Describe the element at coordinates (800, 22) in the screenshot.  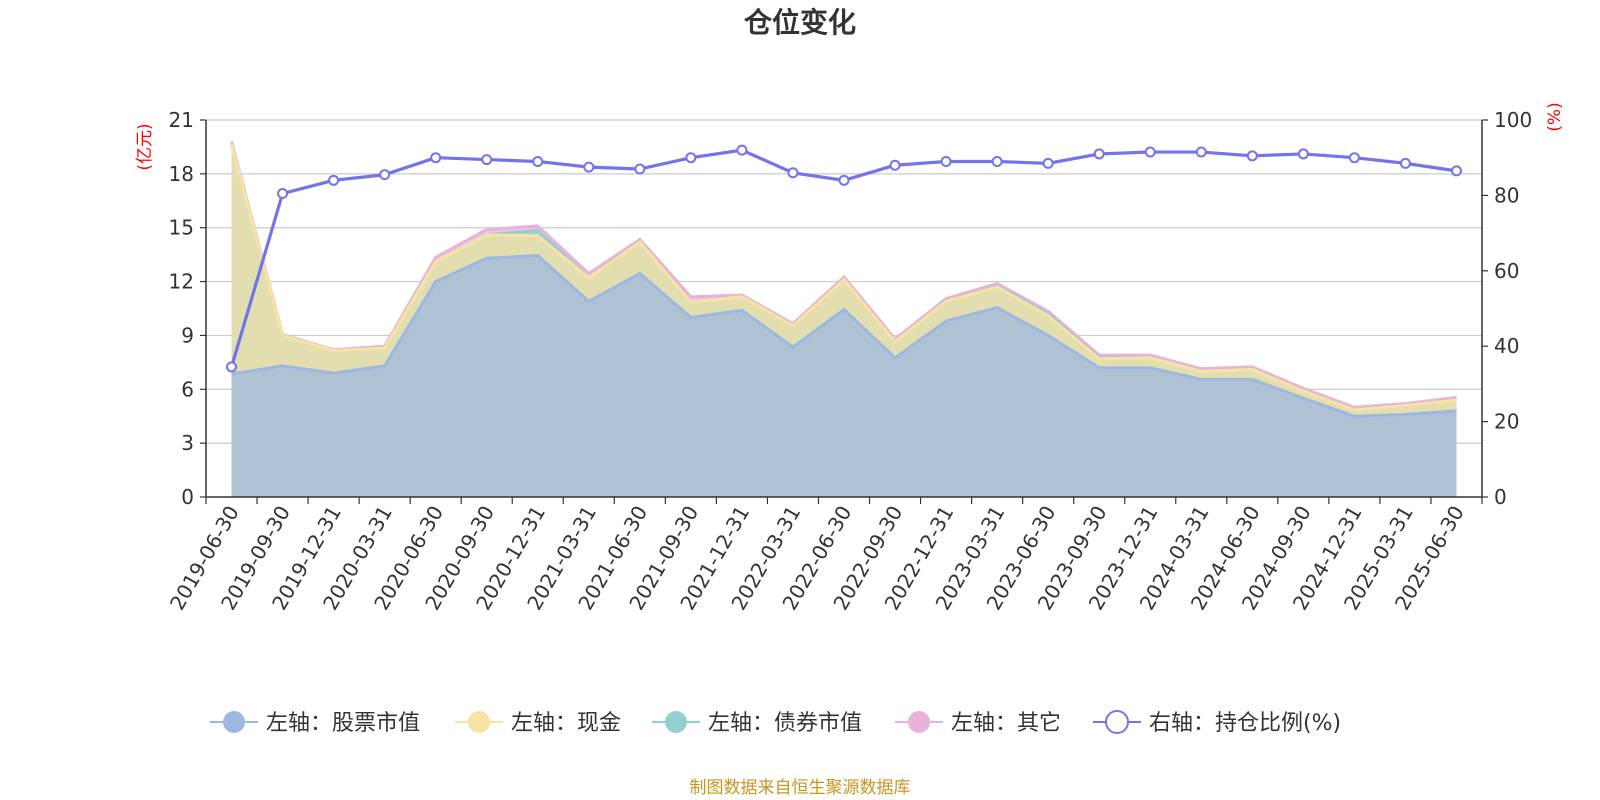
I see `chart-title: 仓位变化` at that location.